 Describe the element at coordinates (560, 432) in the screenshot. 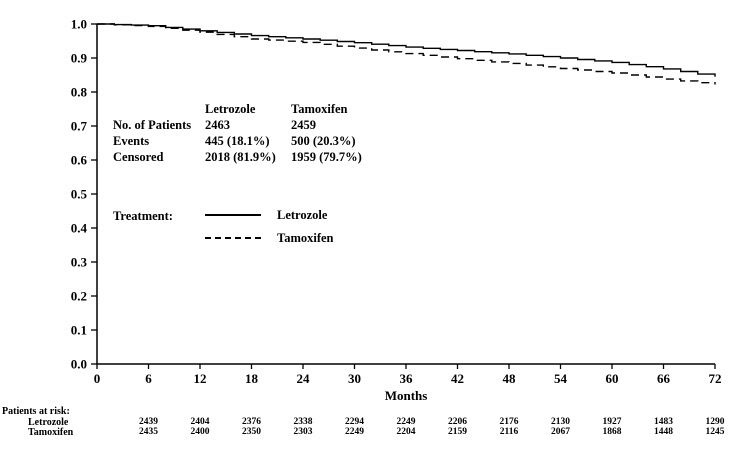

I see `at-risk-count: 2067` at that location.